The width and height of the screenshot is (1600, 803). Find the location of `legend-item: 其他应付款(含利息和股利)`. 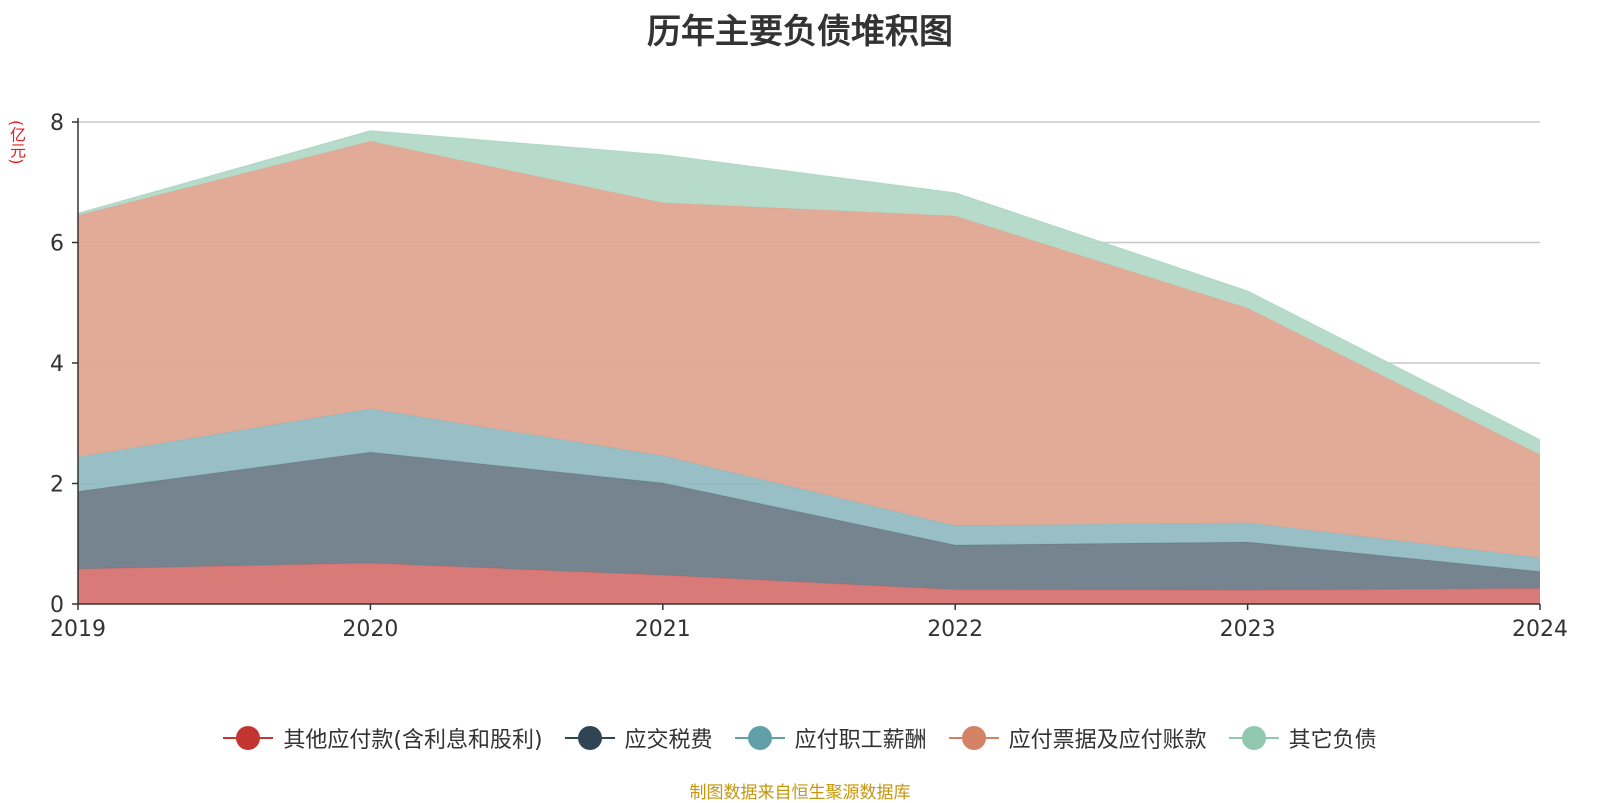

legend-item: 其他应付款(含利息和股利) is located at coordinates (383, 738).